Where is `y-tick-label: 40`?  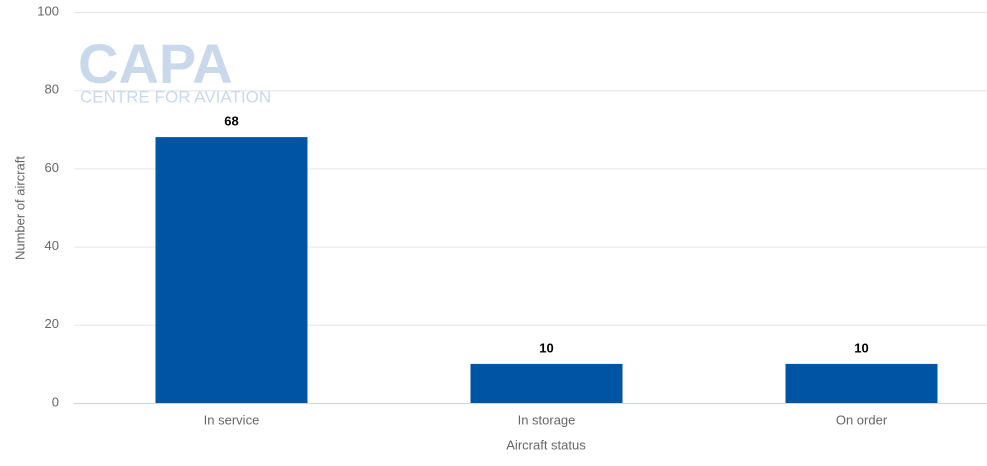
y-tick-label: 40 is located at coordinates (52, 245).